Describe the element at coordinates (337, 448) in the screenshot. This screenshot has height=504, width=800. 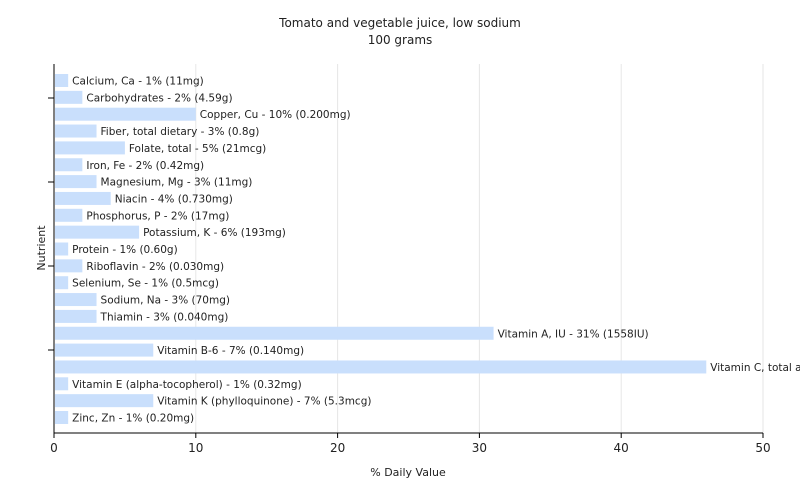
I see `x-tick-label: 20` at that location.